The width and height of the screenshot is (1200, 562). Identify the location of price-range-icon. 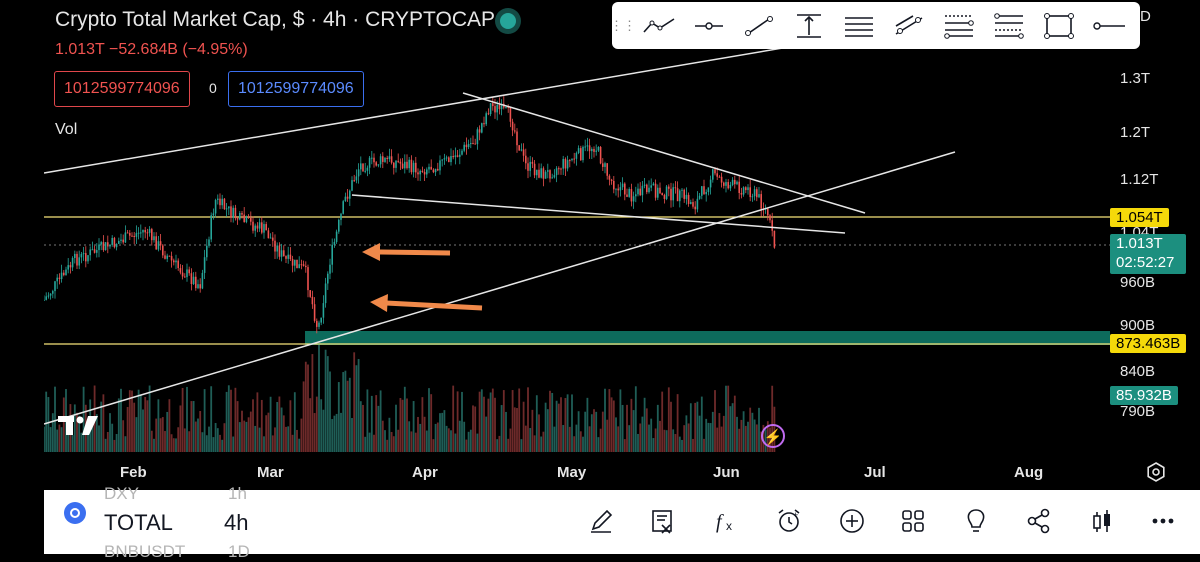
(809, 25).